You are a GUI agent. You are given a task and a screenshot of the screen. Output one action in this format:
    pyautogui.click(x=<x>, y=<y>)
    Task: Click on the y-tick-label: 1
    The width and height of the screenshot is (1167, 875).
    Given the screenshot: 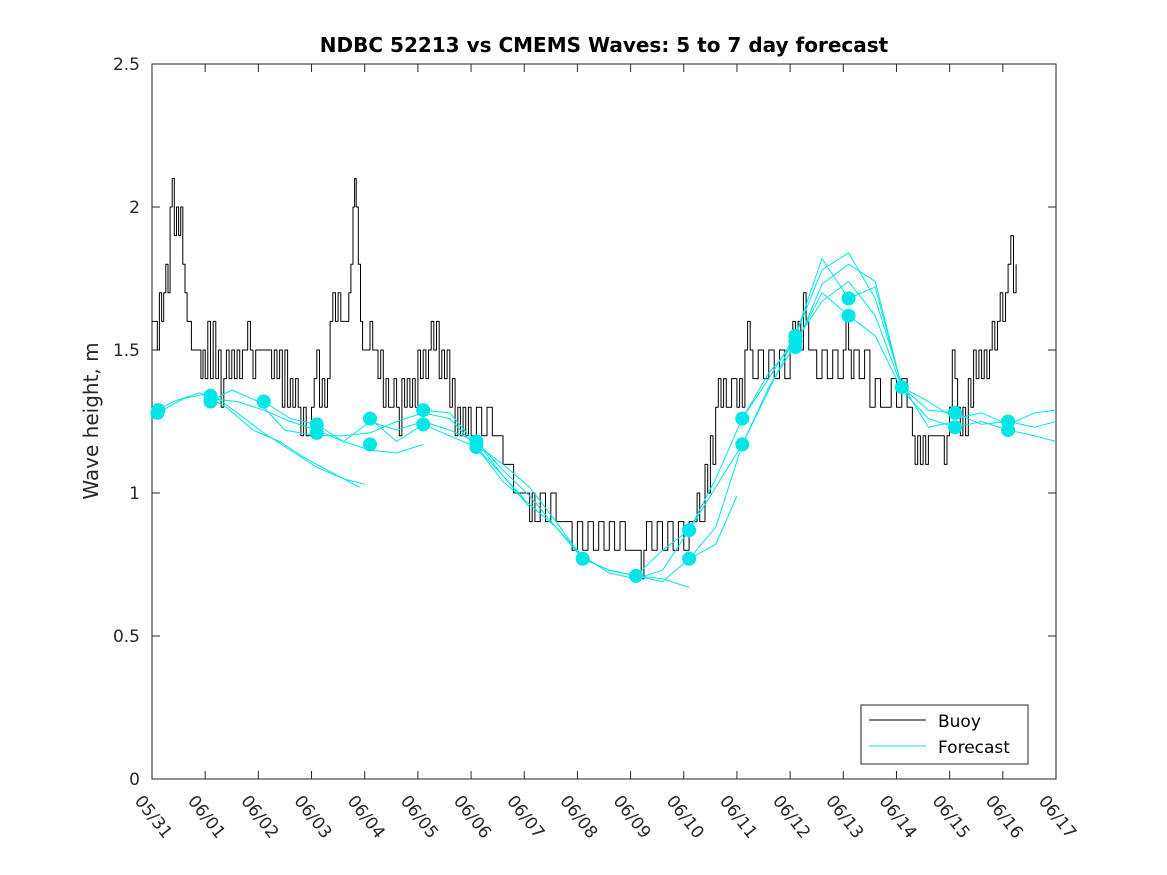 What is the action you would take?
    pyautogui.click(x=134, y=494)
    